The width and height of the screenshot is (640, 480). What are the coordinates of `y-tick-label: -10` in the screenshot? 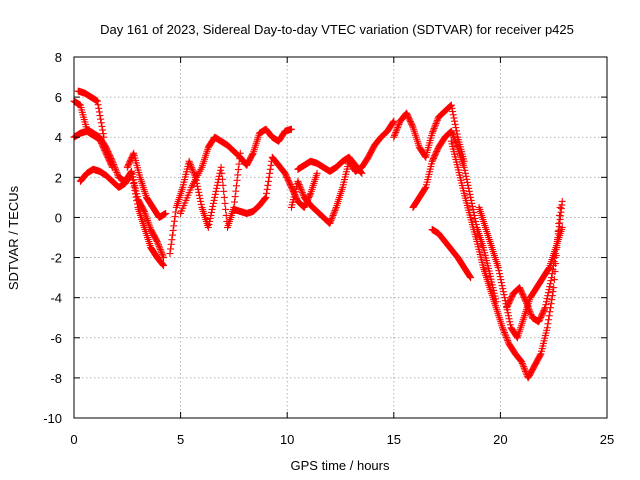 It's located at (52, 418).